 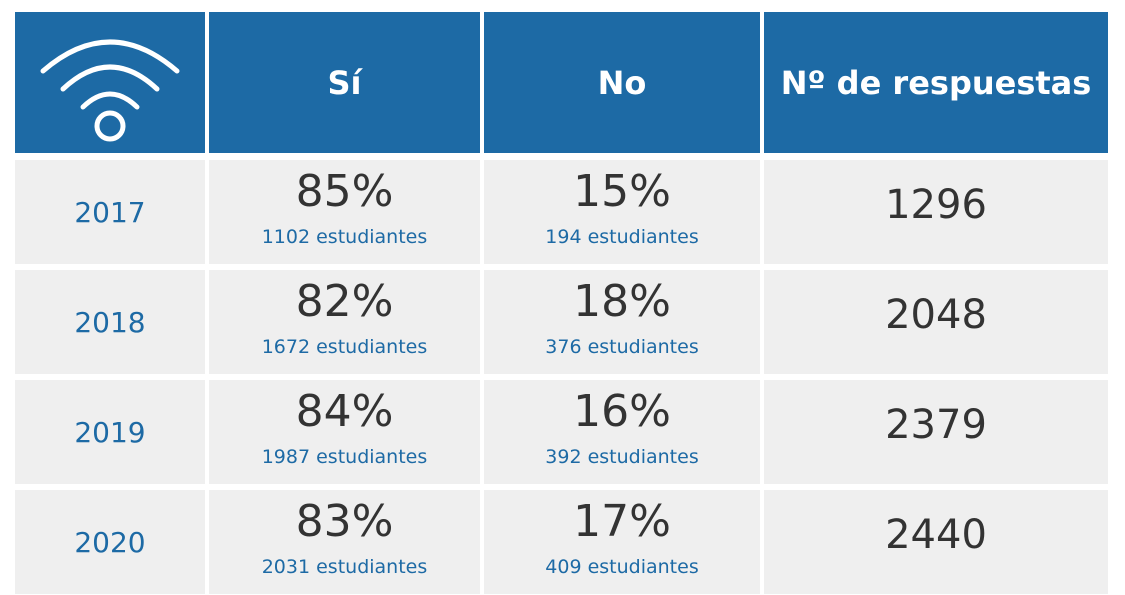 I want to click on responses: 2048, so click(x=936, y=315).